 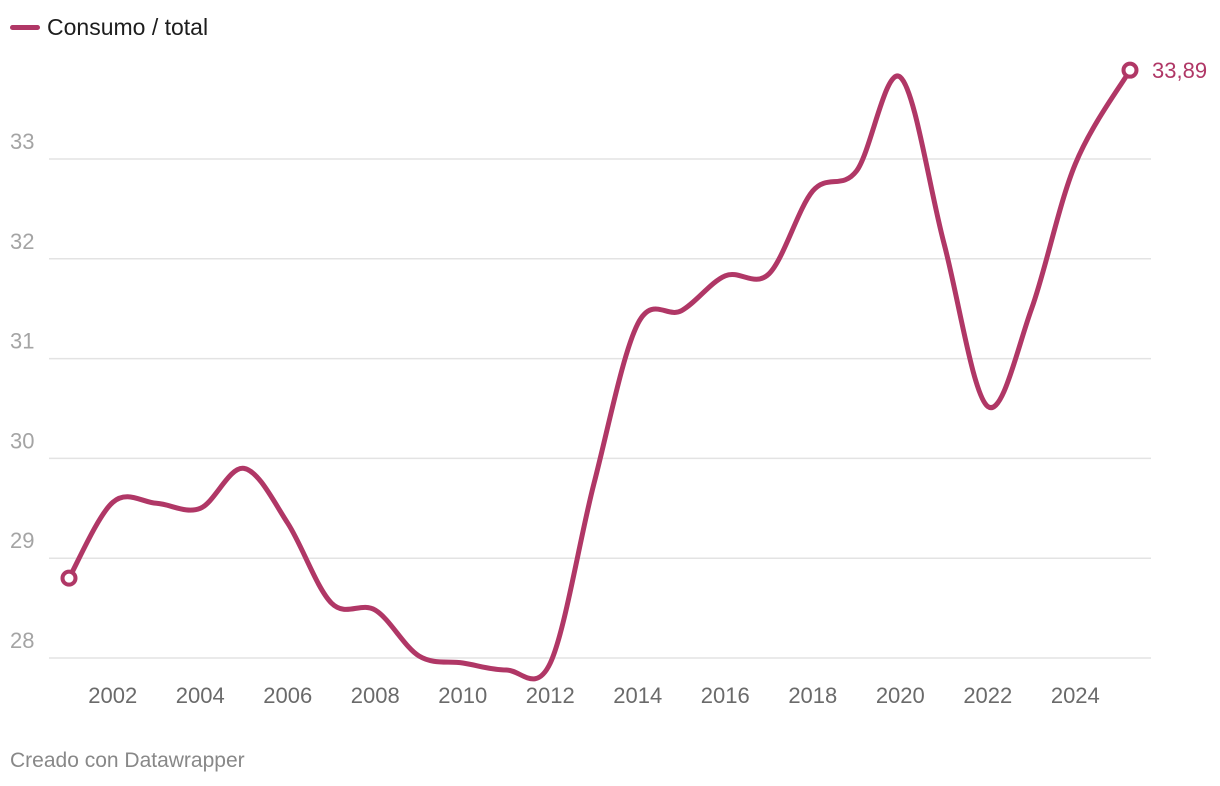 What do you see at coordinates (128, 27) in the screenshot?
I see `legend-label: Consumo / total` at bounding box center [128, 27].